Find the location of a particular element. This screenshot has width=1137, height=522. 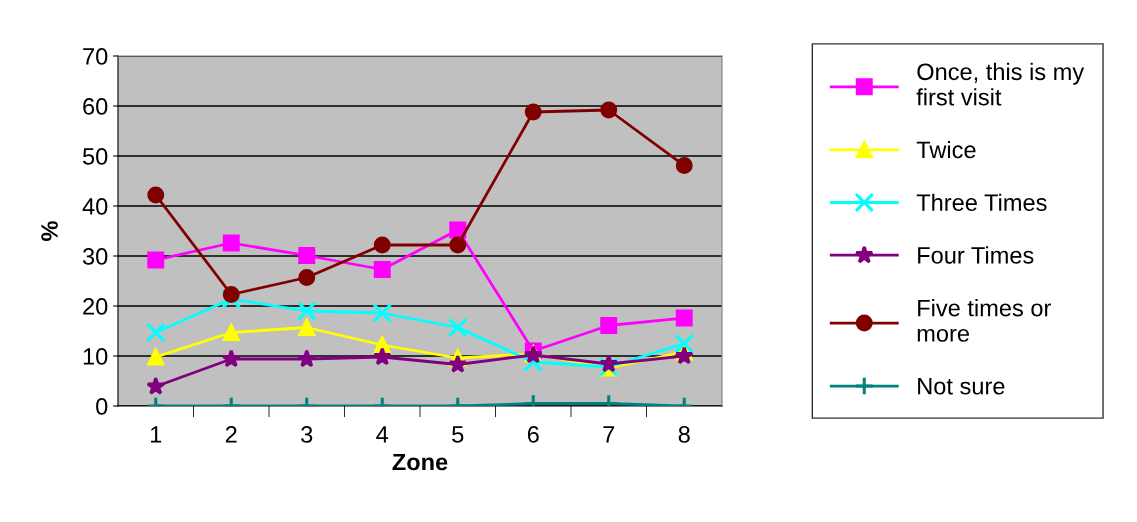

y-axis-title: % is located at coordinates (49, 231).